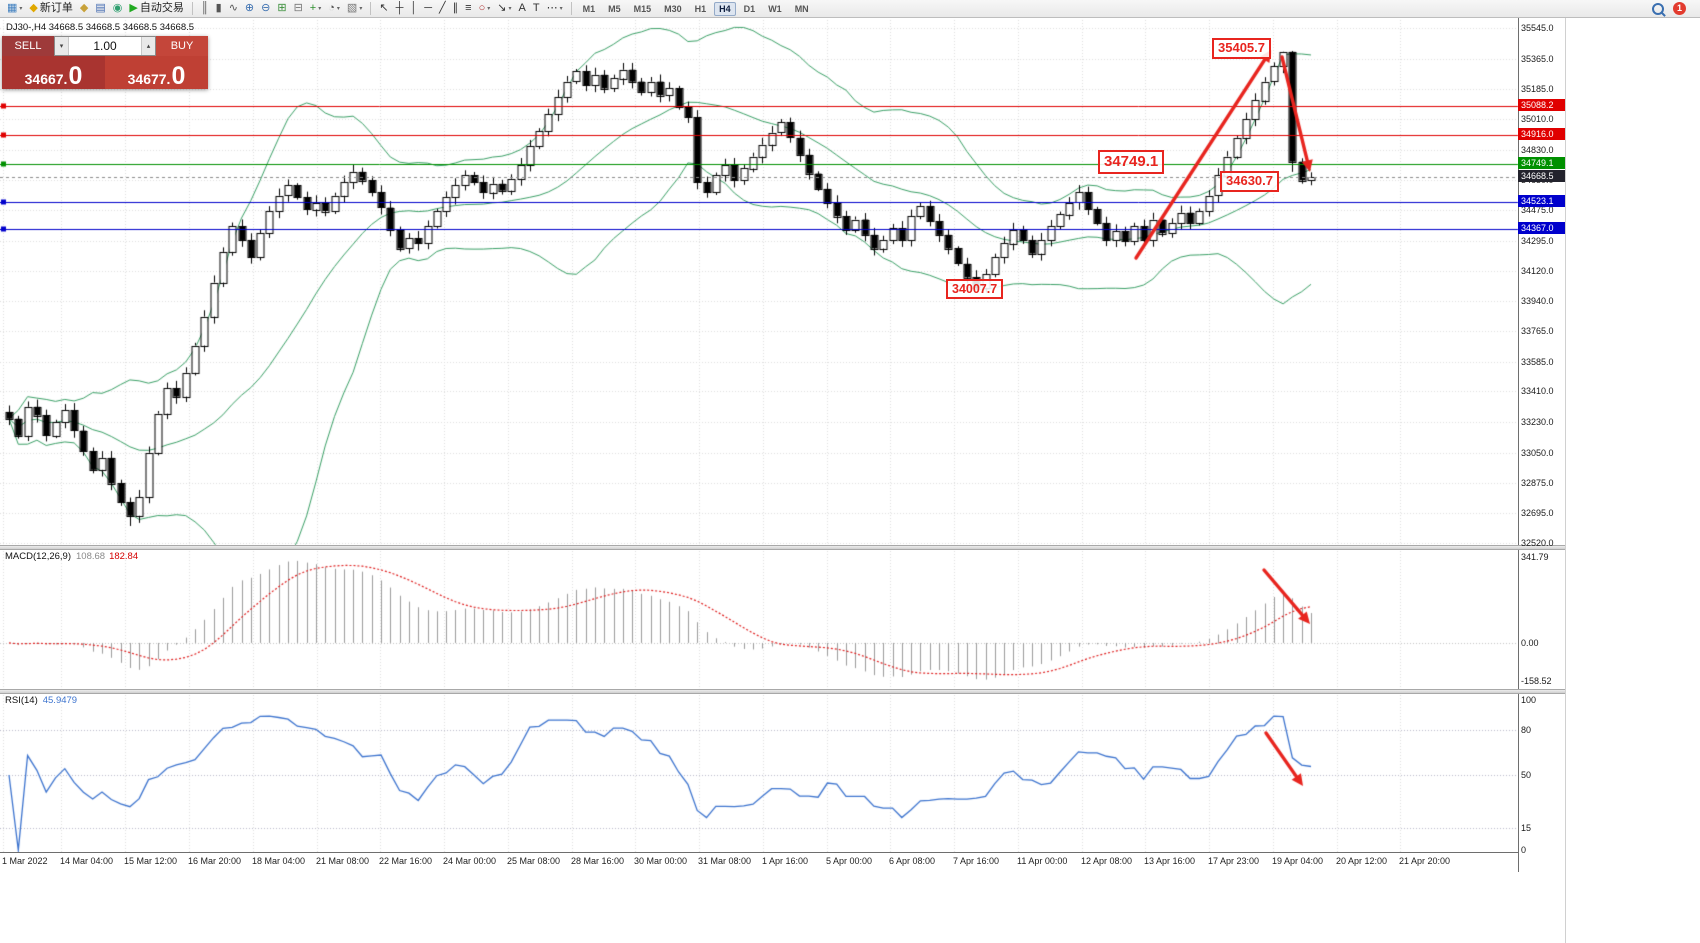 Image resolution: width=1700 pixels, height=943 pixels. I want to click on history-center-button: ◆, so click(84, 9).